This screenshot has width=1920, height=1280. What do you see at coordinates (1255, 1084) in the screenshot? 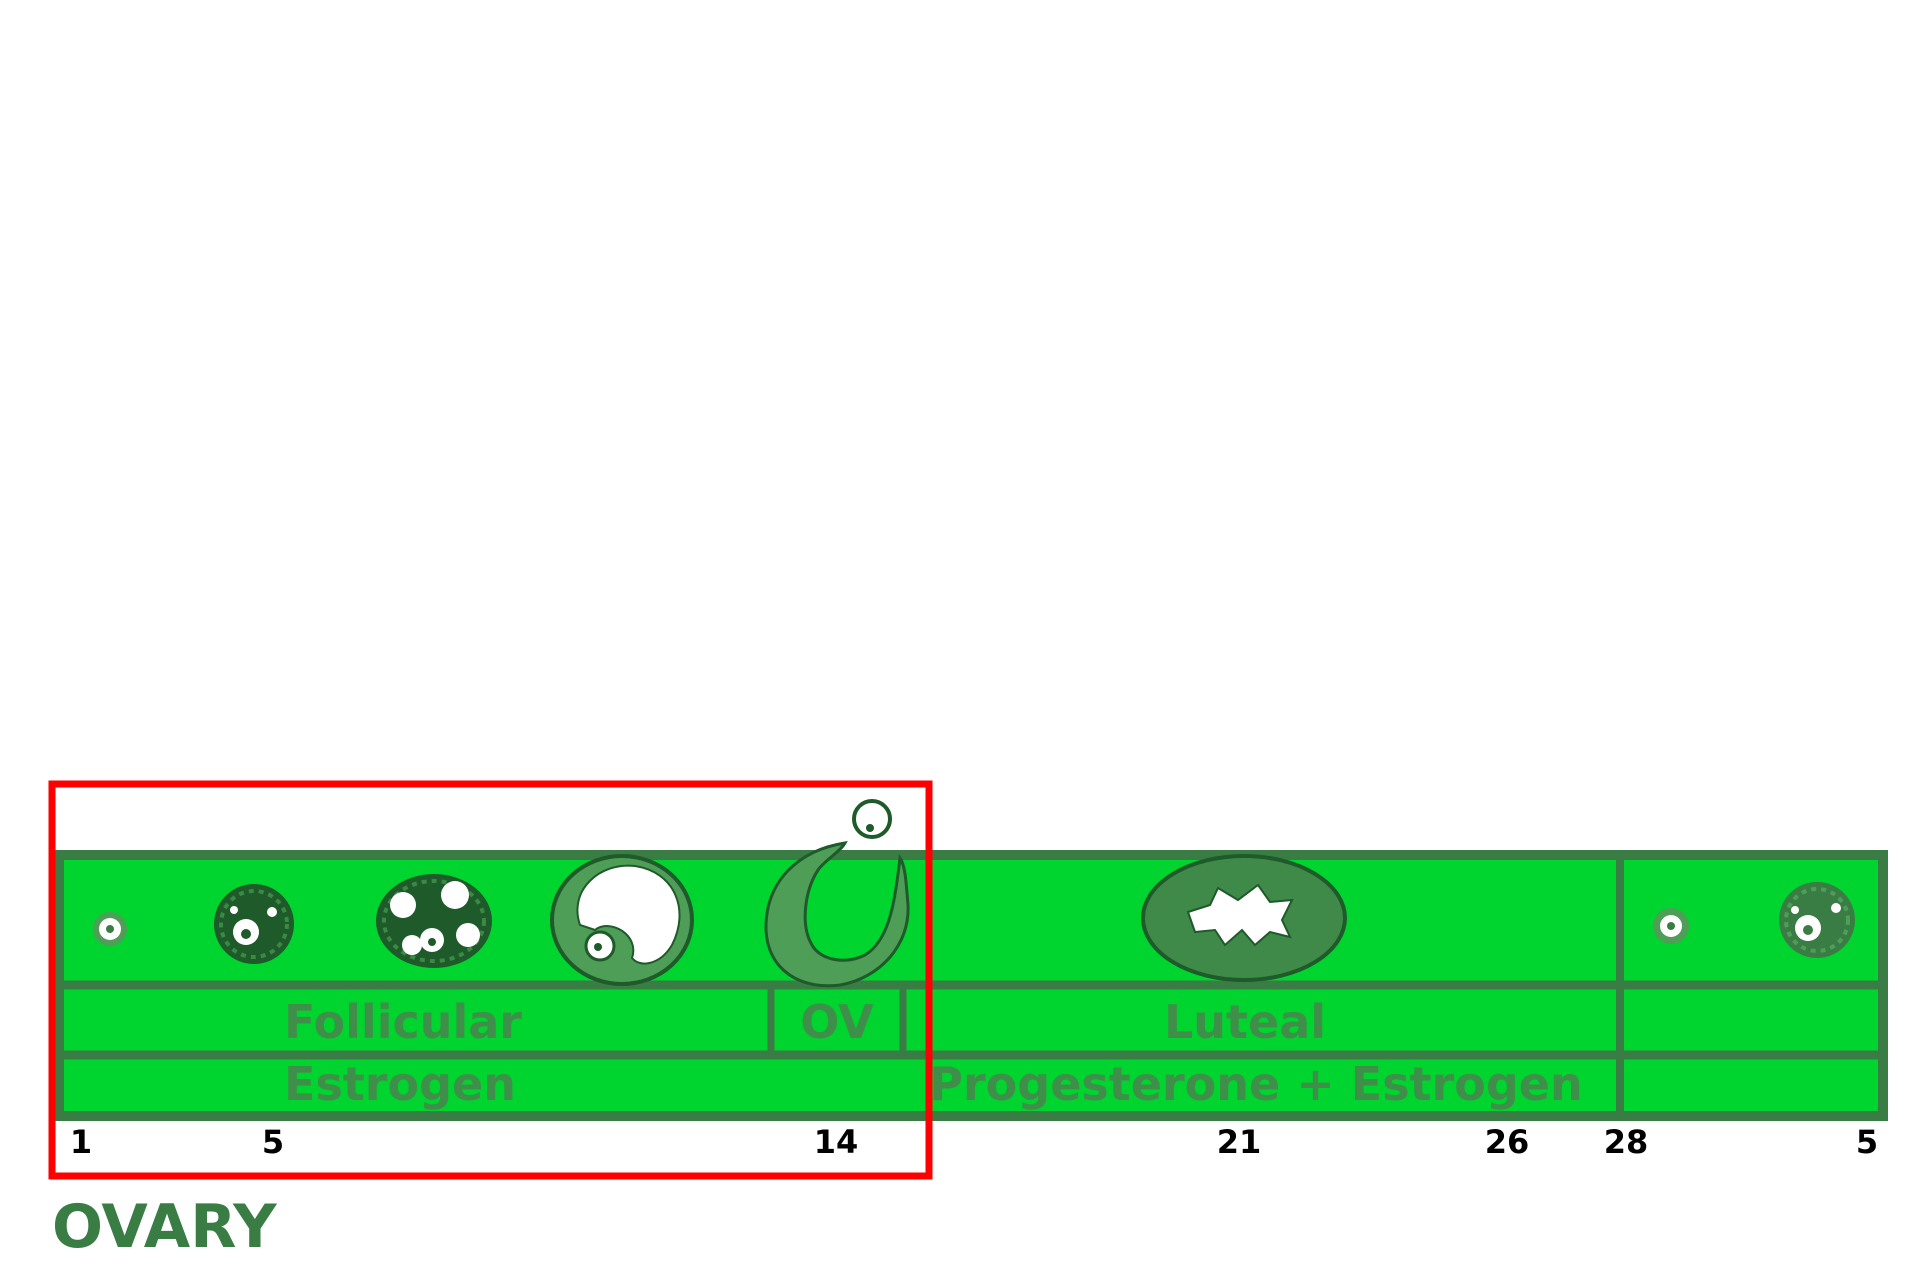
I see `hormone-label-progesterone-estrogen: Progesterone + Estrogen` at bounding box center [1255, 1084].